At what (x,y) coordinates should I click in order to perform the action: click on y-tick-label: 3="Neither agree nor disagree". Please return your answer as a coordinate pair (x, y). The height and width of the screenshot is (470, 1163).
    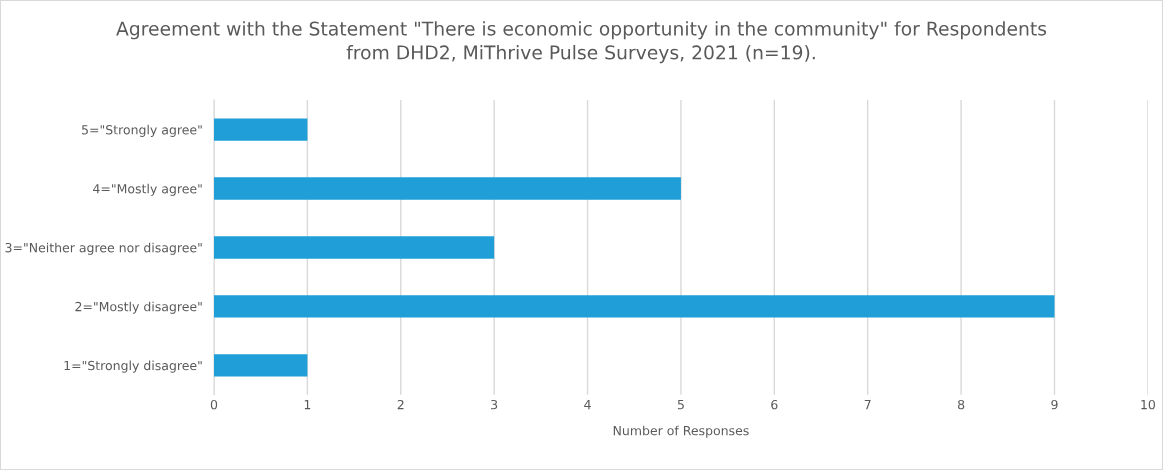
    Looking at the image, I should click on (103, 248).